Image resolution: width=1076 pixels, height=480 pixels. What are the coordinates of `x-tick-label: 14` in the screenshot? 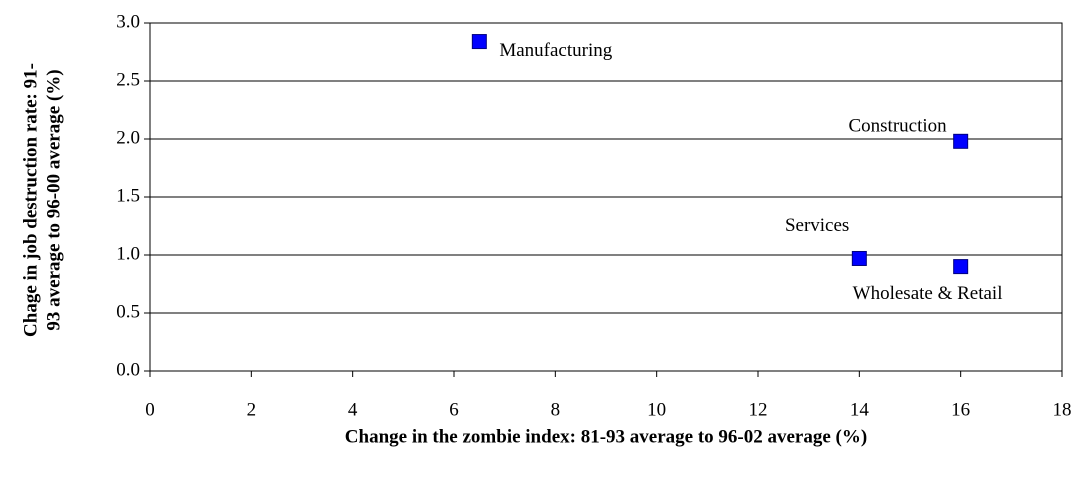 It's located at (860, 409).